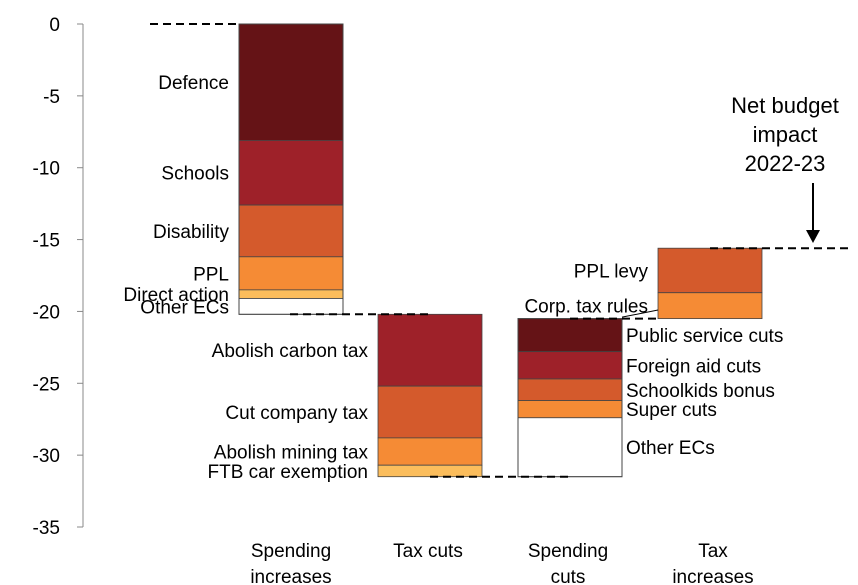 This screenshot has width=858, height=585. I want to click on segment-label: Super cuts, so click(671, 410).